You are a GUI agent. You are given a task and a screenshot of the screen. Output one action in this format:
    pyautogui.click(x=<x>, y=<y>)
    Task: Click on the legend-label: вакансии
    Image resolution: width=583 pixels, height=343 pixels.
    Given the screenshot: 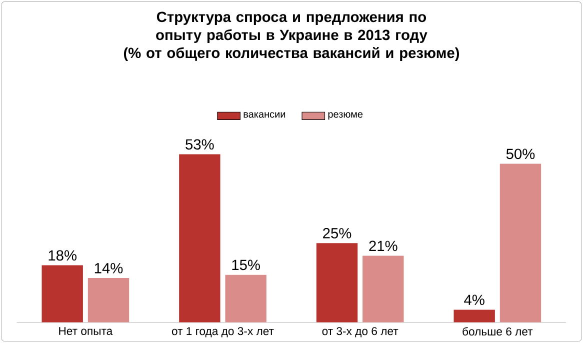 What is the action you would take?
    pyautogui.click(x=265, y=115)
    